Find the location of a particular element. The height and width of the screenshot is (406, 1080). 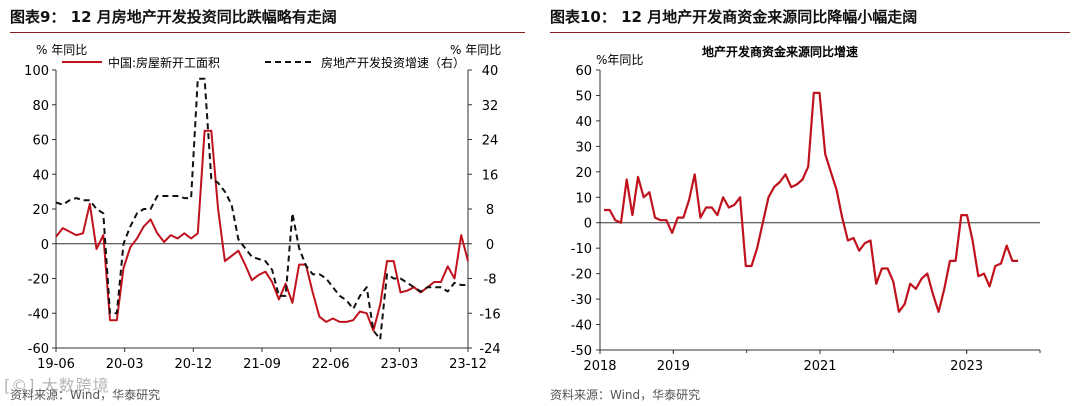

x-tick-label: 2019 is located at coordinates (673, 366).